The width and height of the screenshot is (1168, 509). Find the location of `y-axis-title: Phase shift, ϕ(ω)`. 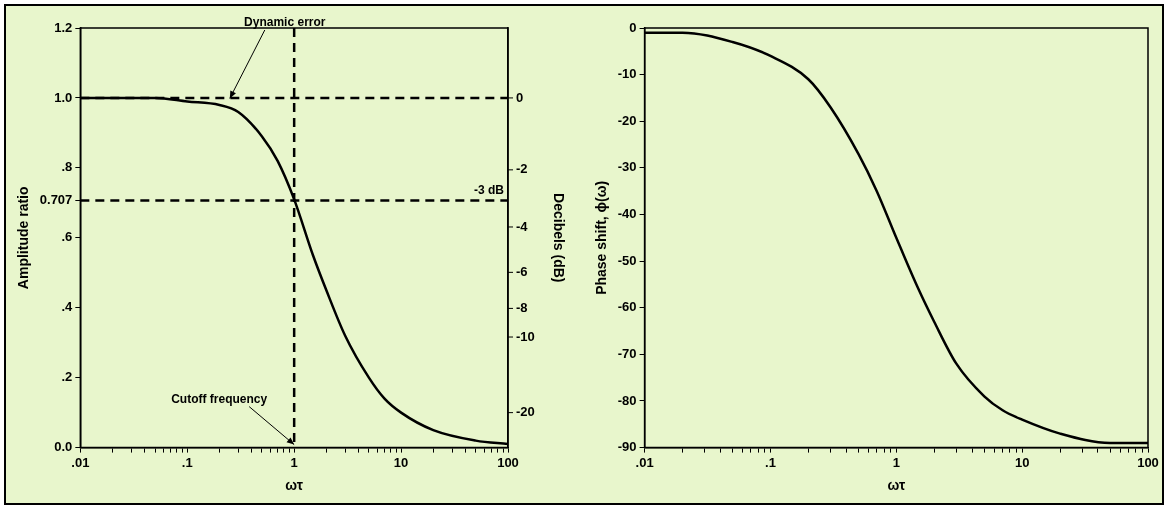

y-axis-title: Phase shift, ϕ(ω) is located at coordinates (601, 237).